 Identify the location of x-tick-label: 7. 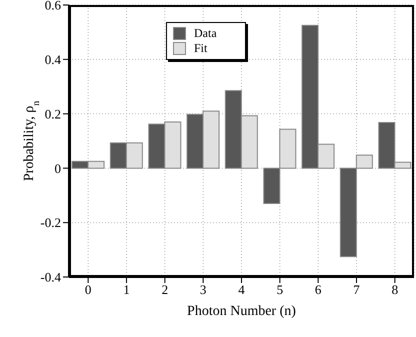
(356, 290).